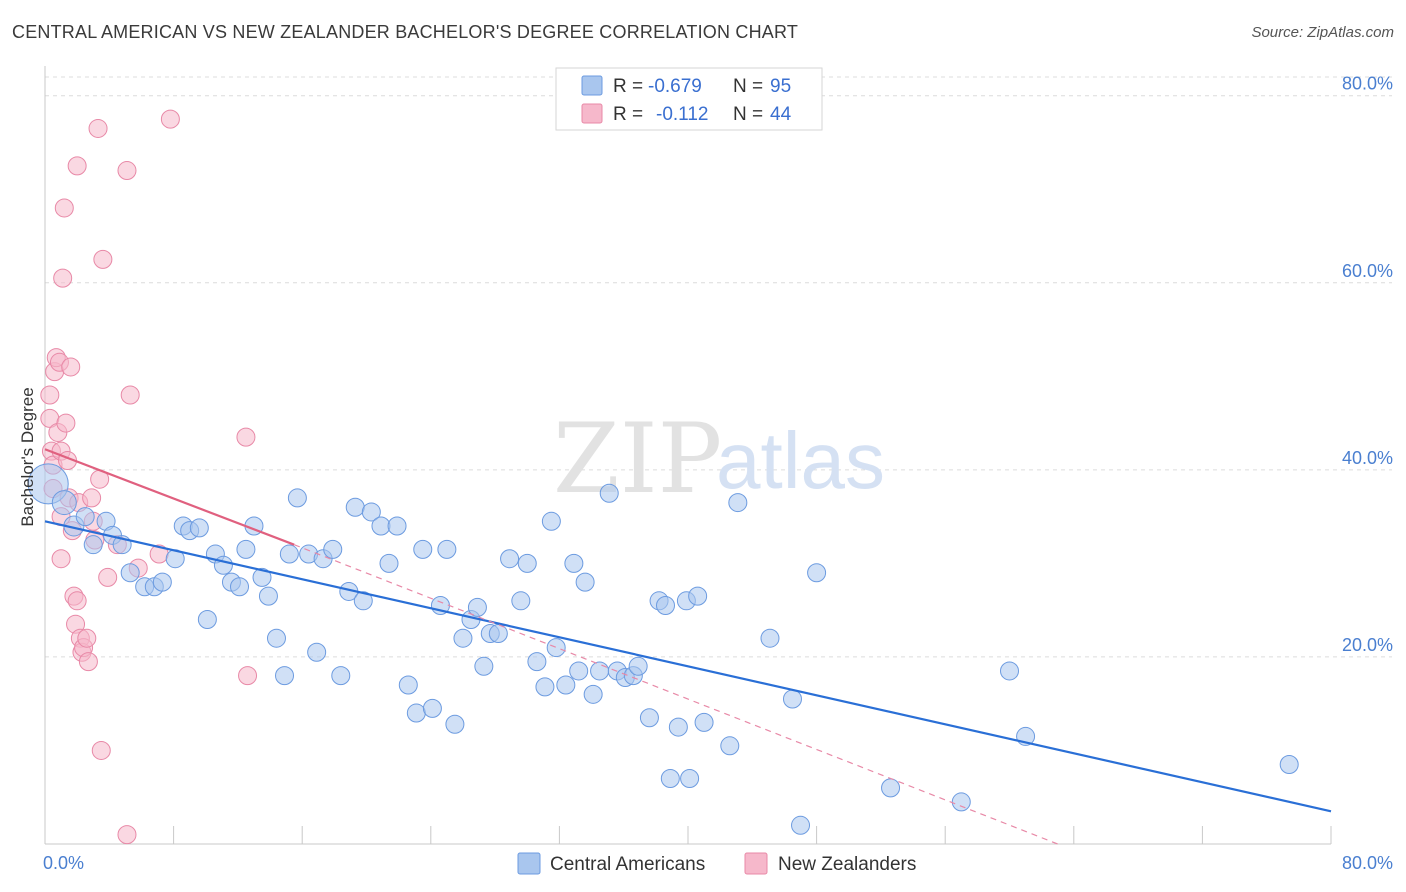  What do you see at coordinates (748, 86) in the screenshot?
I see `legend-n-label-1: N =` at bounding box center [748, 86].